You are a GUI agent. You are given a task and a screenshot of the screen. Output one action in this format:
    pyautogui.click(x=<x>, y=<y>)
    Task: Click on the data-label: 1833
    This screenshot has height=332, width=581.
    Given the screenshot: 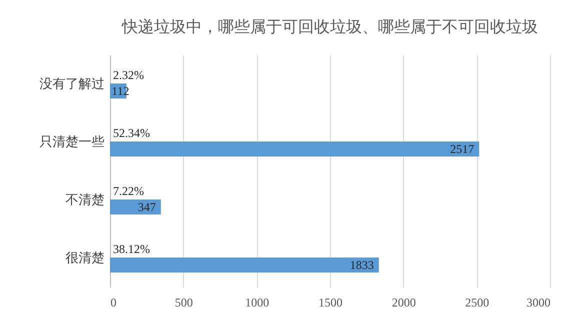 What is the action you would take?
    pyautogui.click(x=362, y=265)
    